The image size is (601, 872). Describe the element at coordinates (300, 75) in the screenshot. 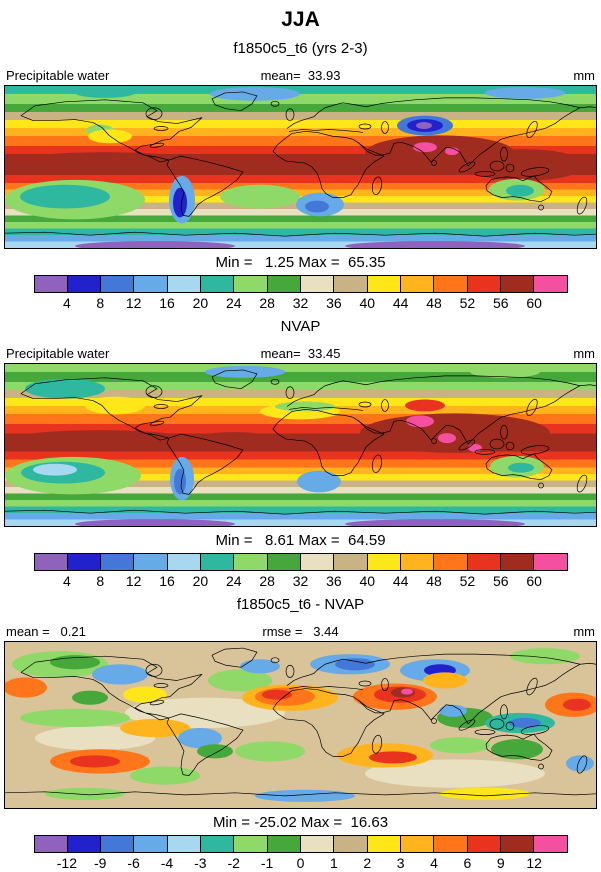

I see `mean-stat: mean= 33.93` at that location.